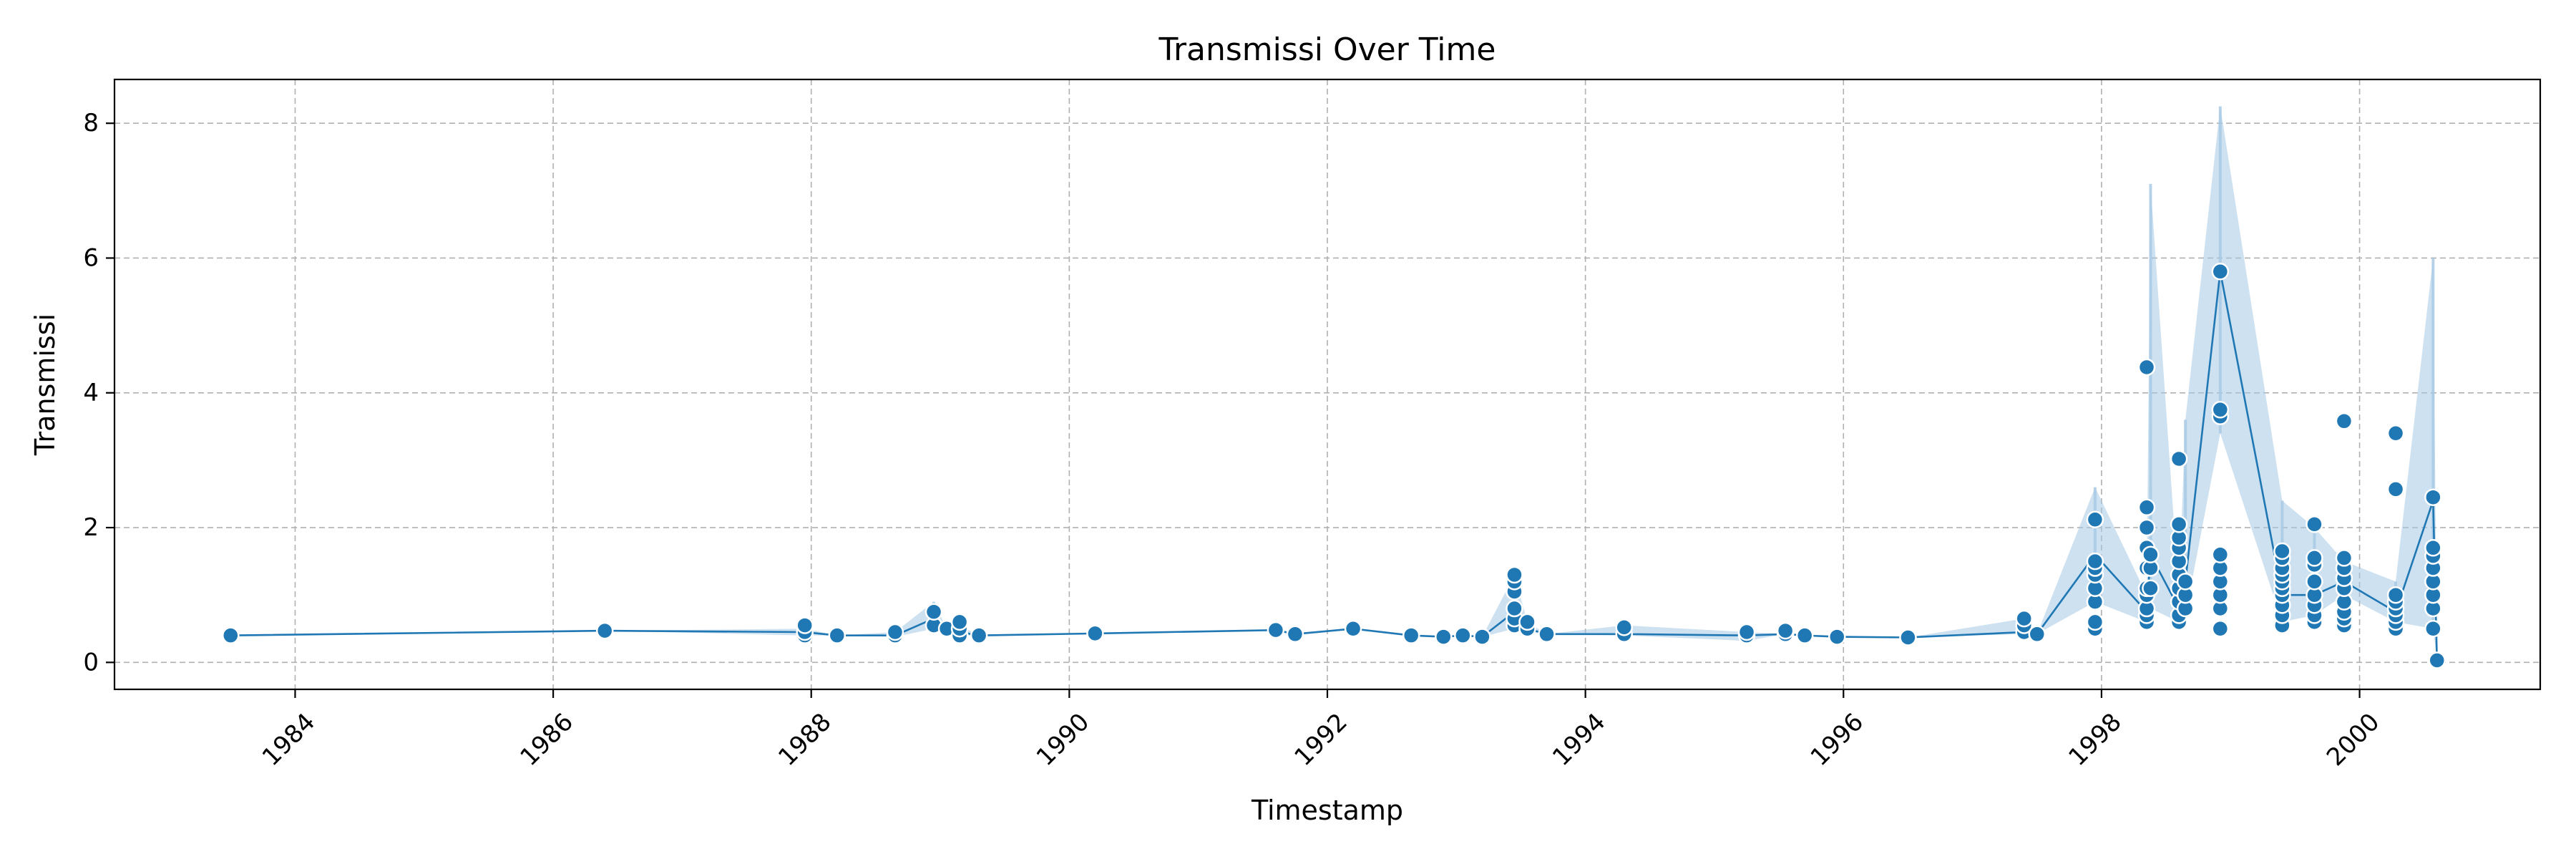  I want to click on x-tick-label: 1986, so click(547, 740).